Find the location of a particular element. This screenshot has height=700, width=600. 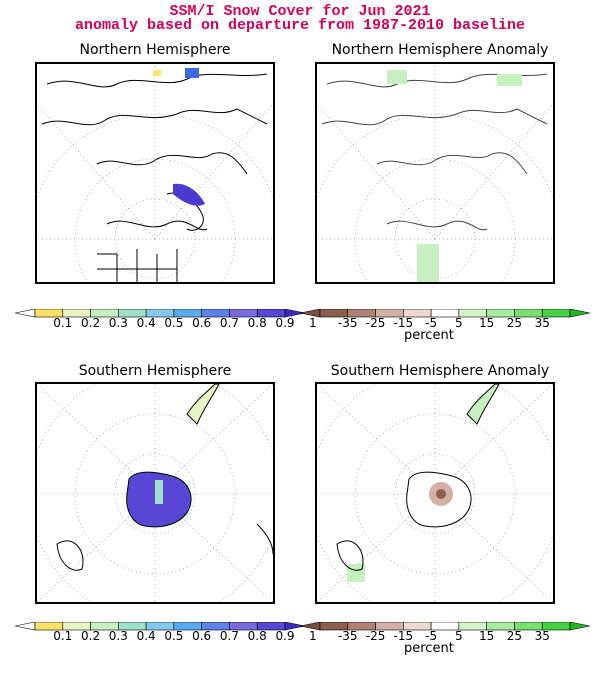

anomaly-colorbar-labels-top: -35 -25 -15 -5 5 15 25 35 is located at coordinates (445, 323).